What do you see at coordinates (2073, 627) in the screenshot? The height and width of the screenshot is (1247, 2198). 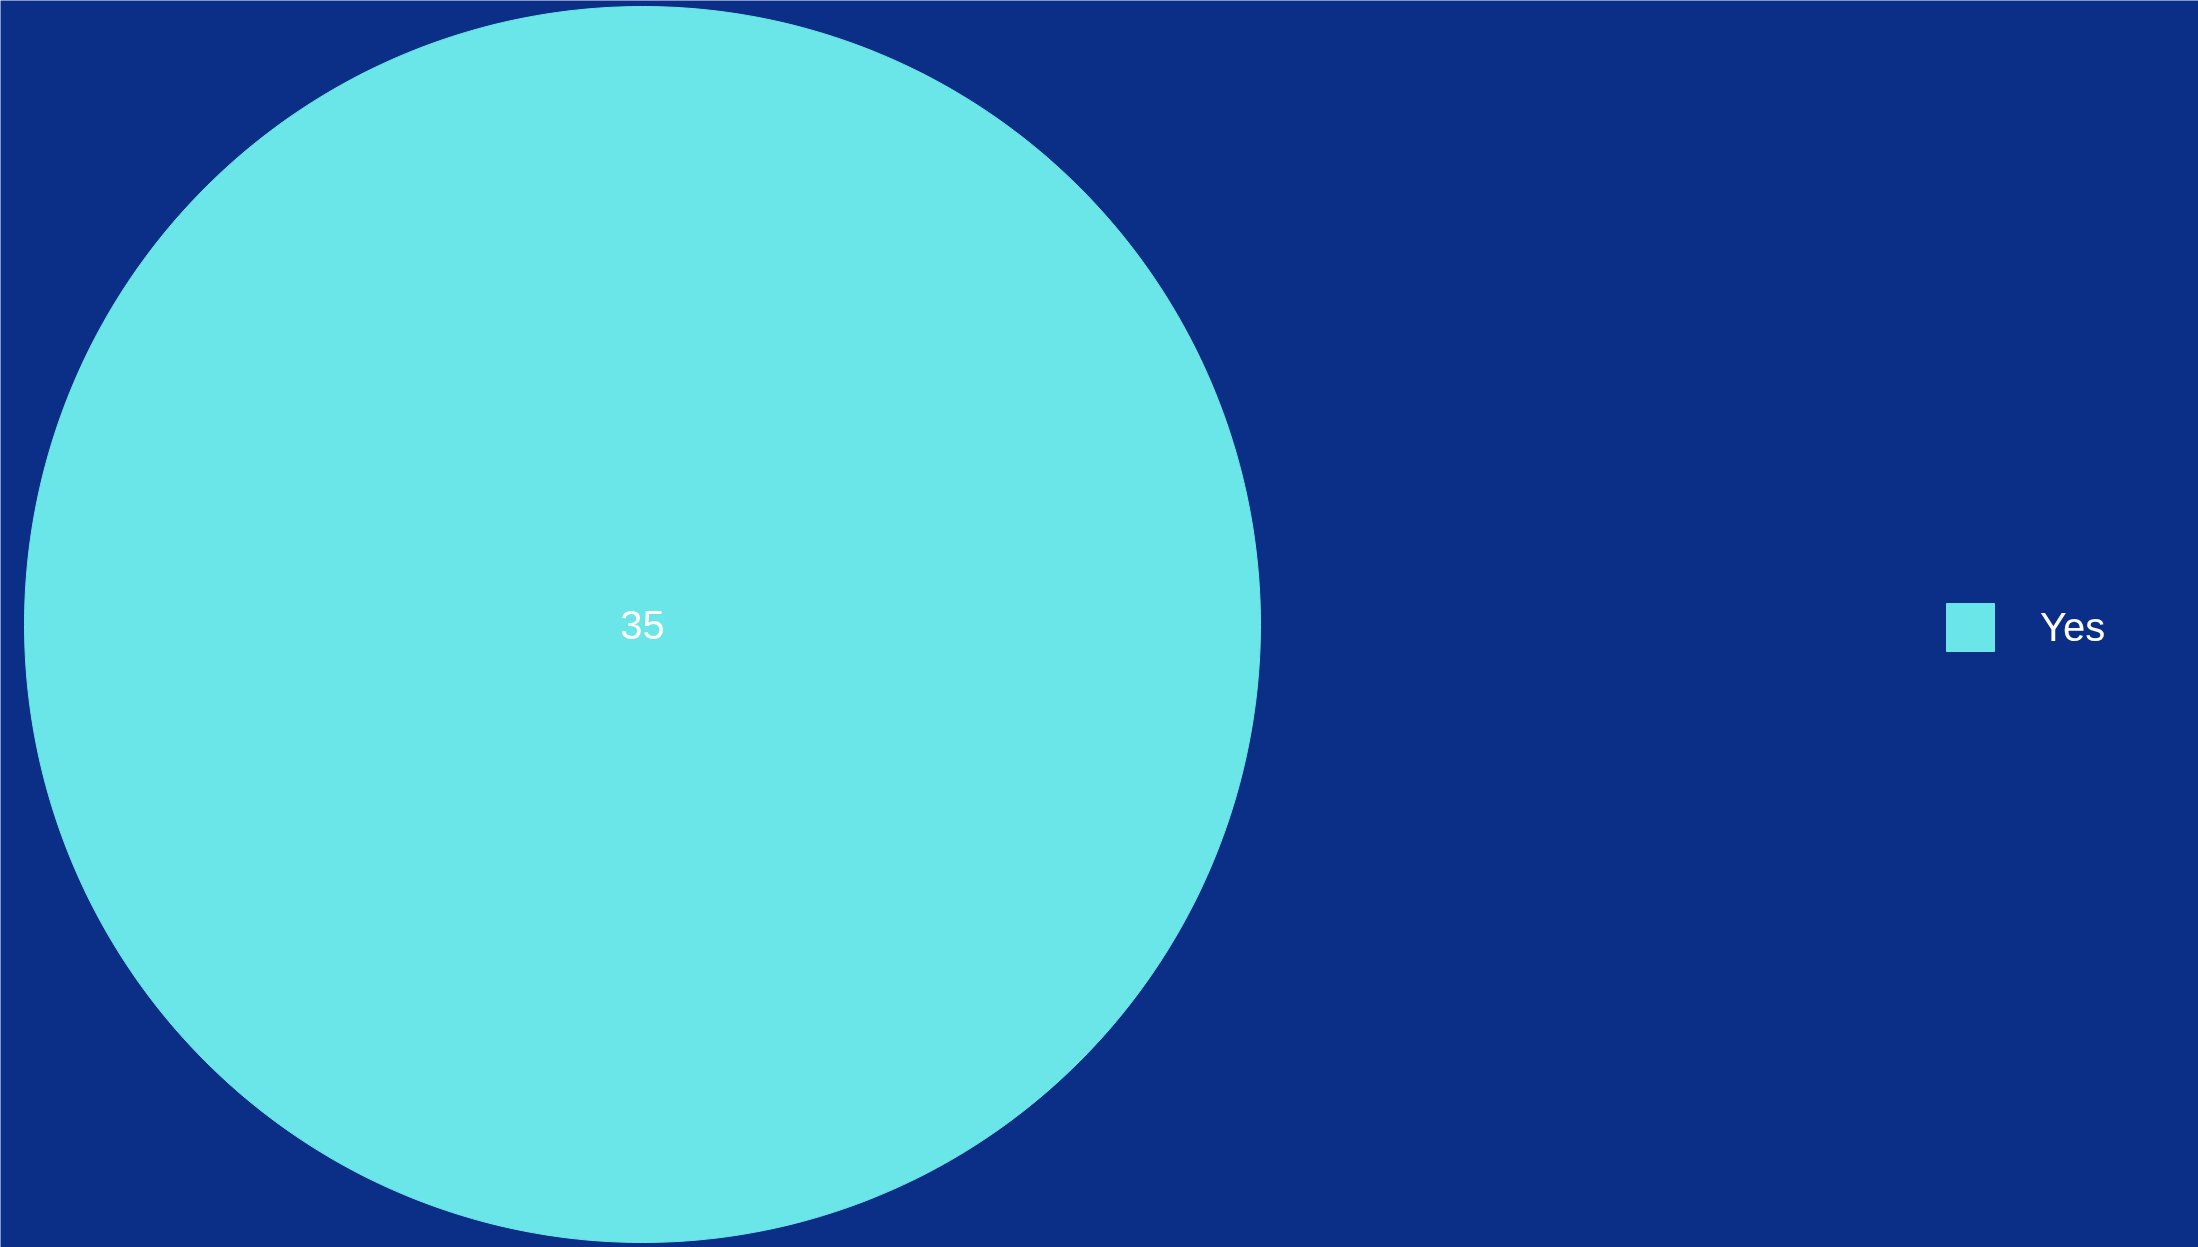 I see `legend-label: Yes` at bounding box center [2073, 627].